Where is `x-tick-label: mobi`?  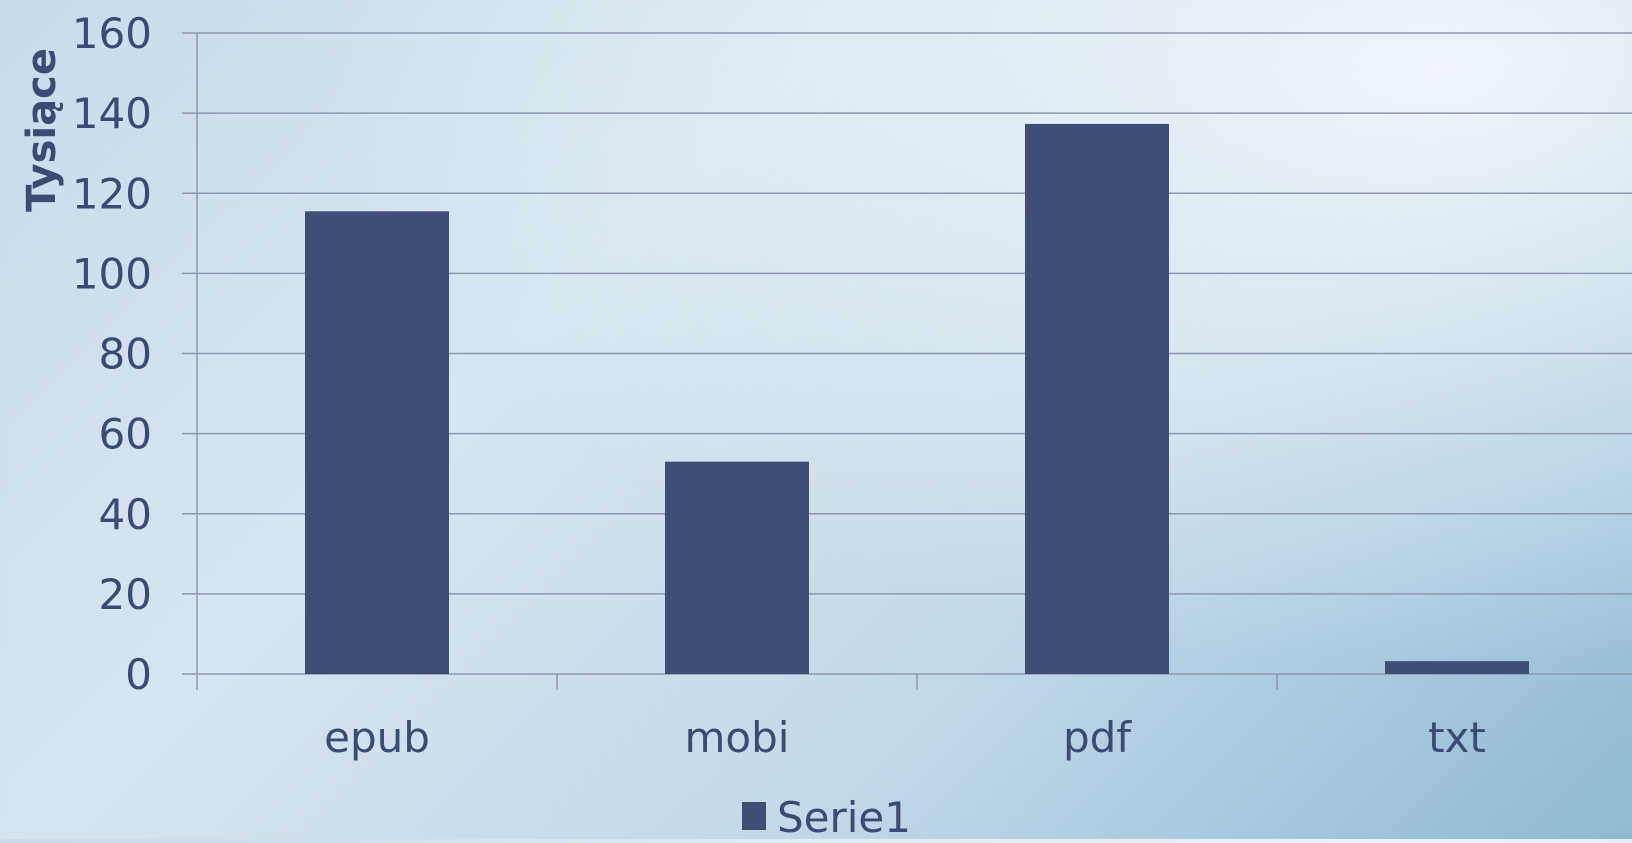 x-tick-label: mobi is located at coordinates (737, 737).